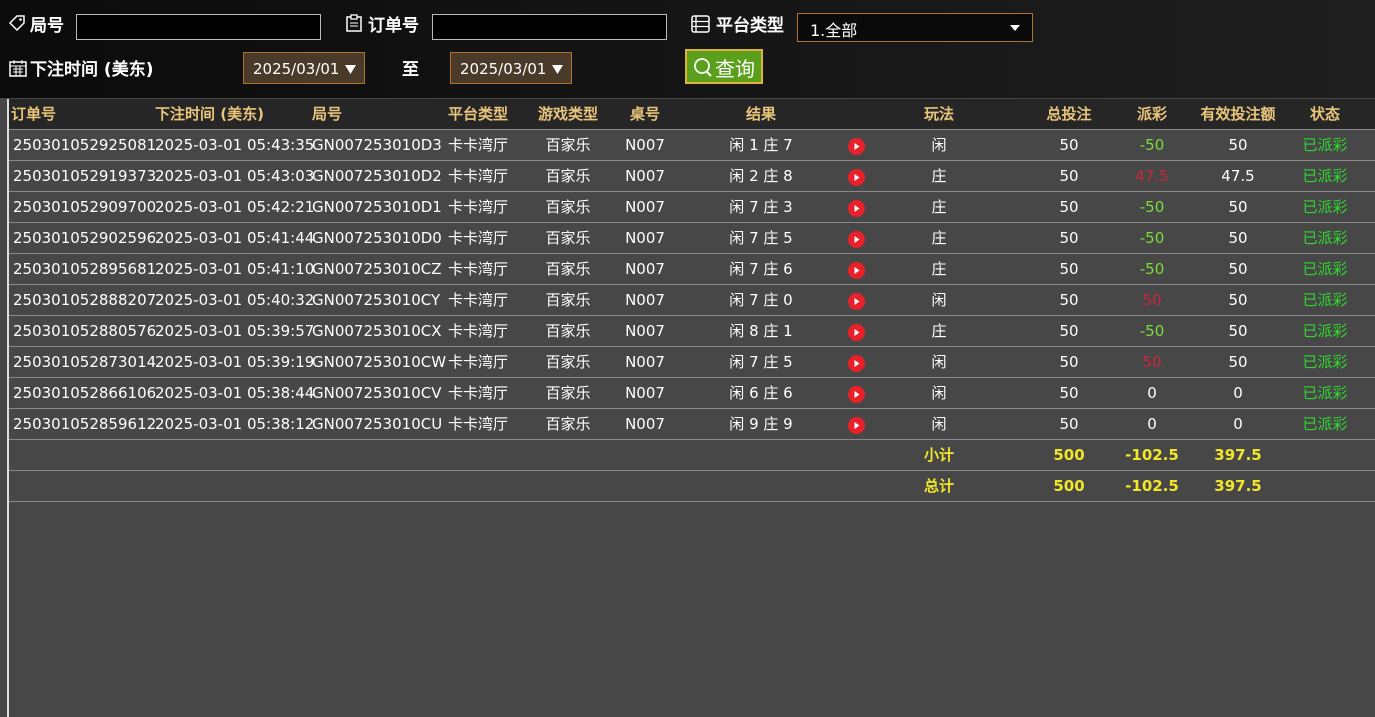  What do you see at coordinates (724, 66) in the screenshot?
I see `search-button: 查询` at bounding box center [724, 66].